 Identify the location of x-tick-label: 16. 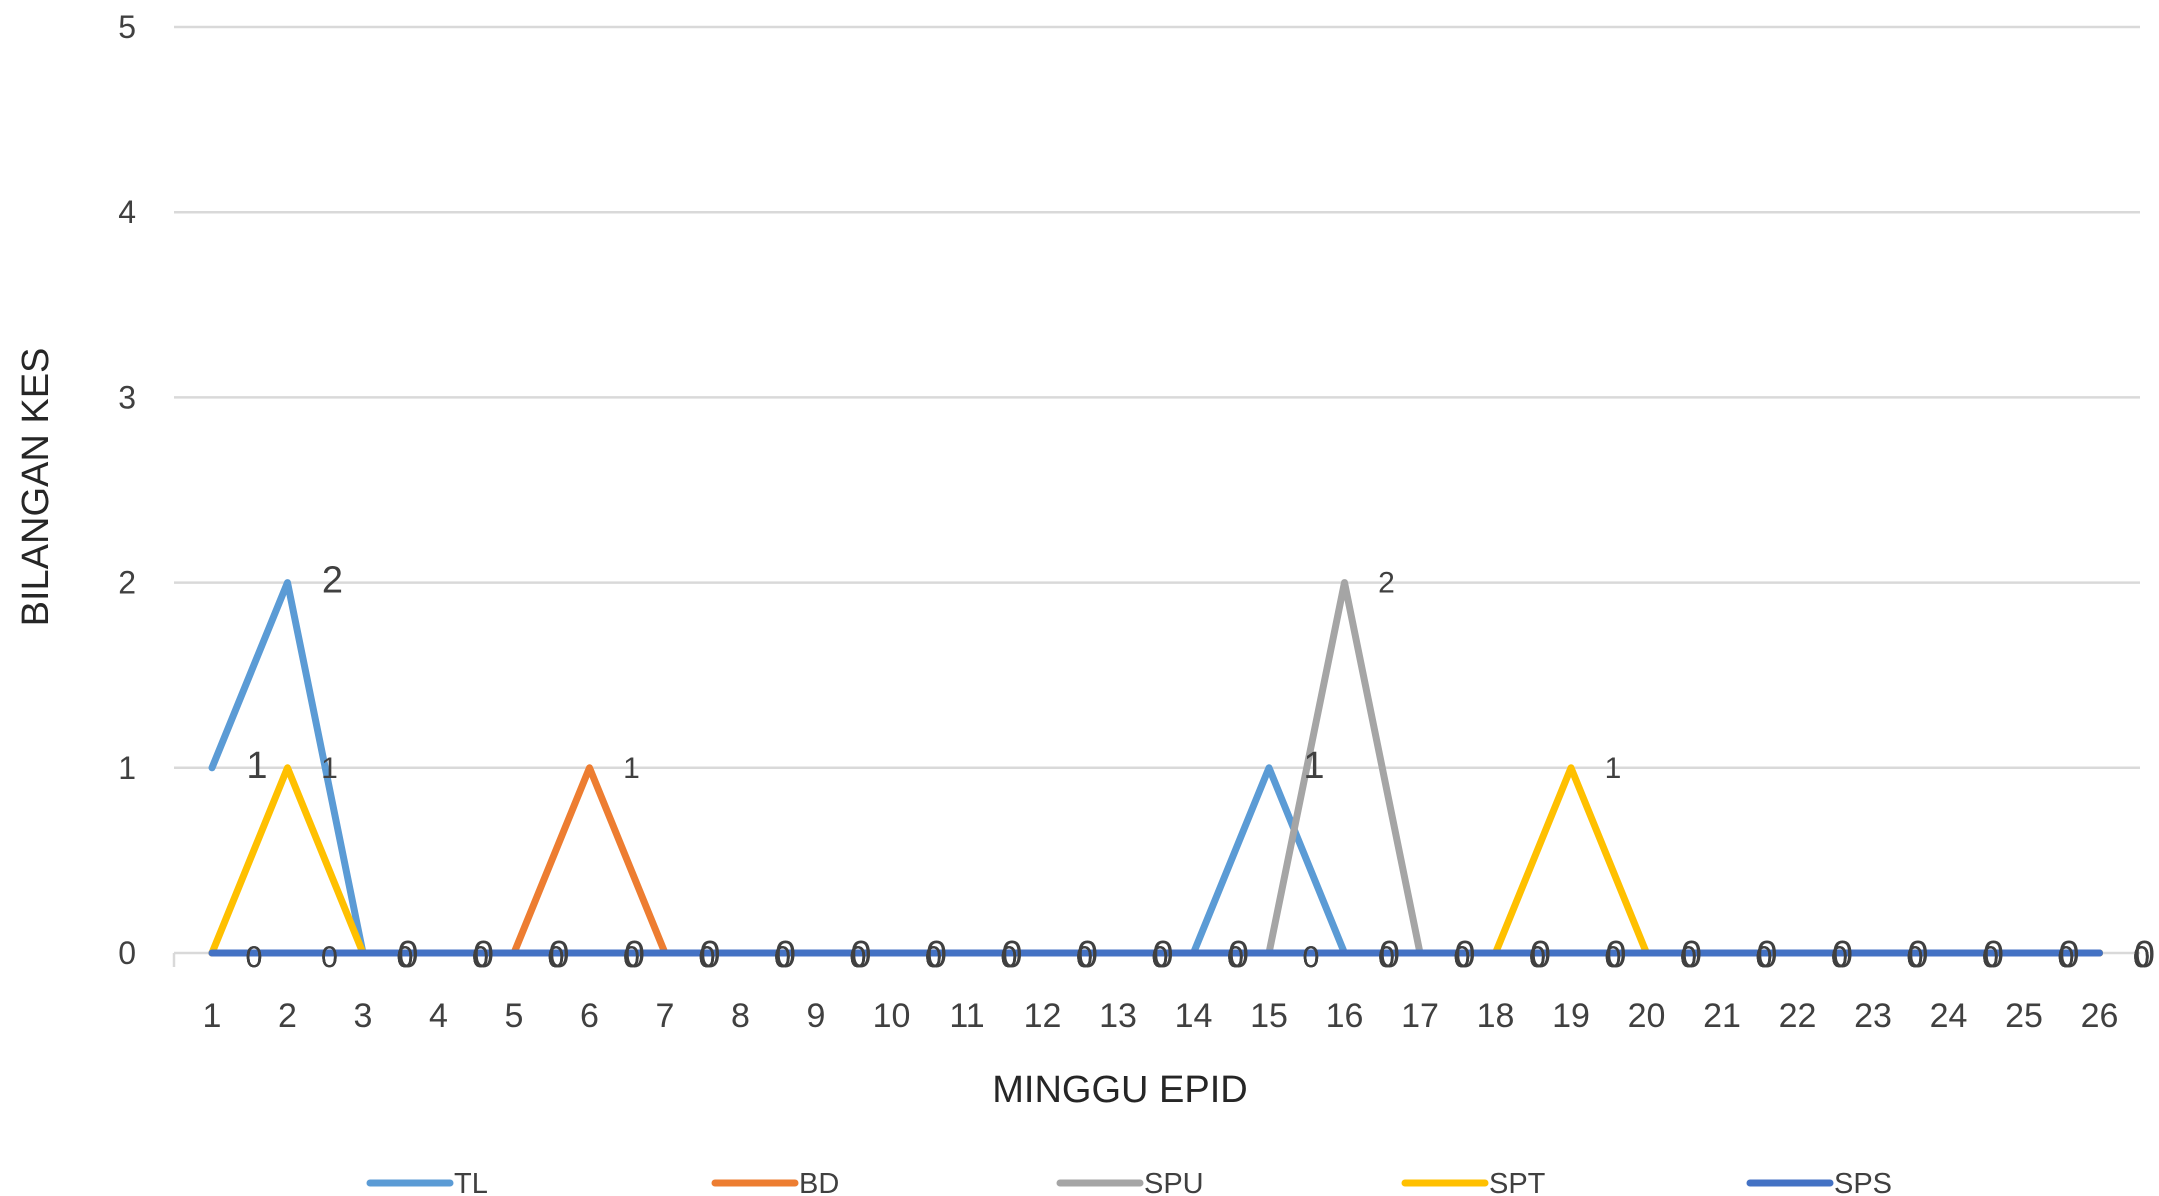
(1345, 1016).